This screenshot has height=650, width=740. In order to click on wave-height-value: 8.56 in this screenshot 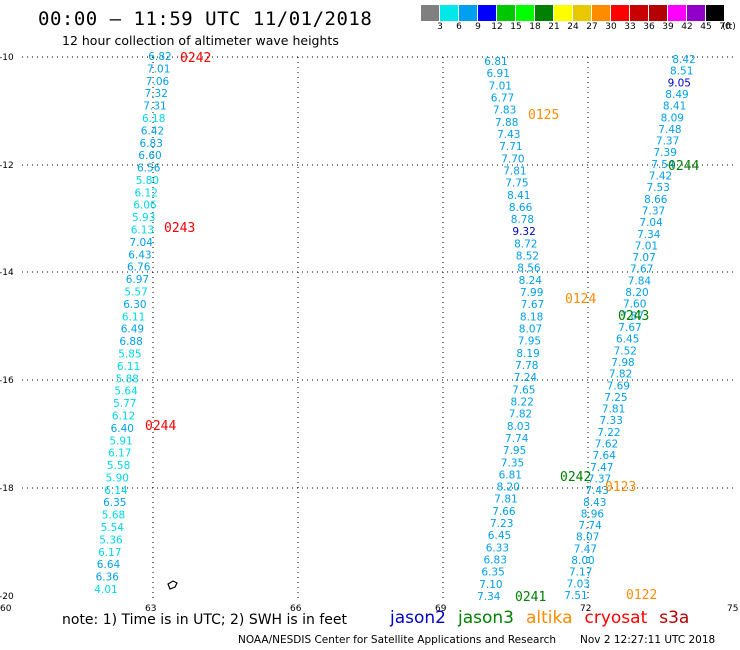, I will do `click(529, 269)`.